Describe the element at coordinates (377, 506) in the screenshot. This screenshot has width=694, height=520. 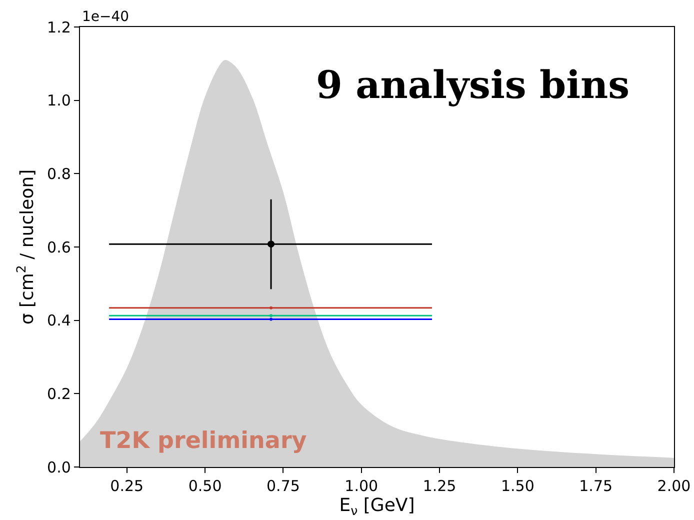
I see `x-axis-title: E$_{ν}$ [GeV]` at that location.